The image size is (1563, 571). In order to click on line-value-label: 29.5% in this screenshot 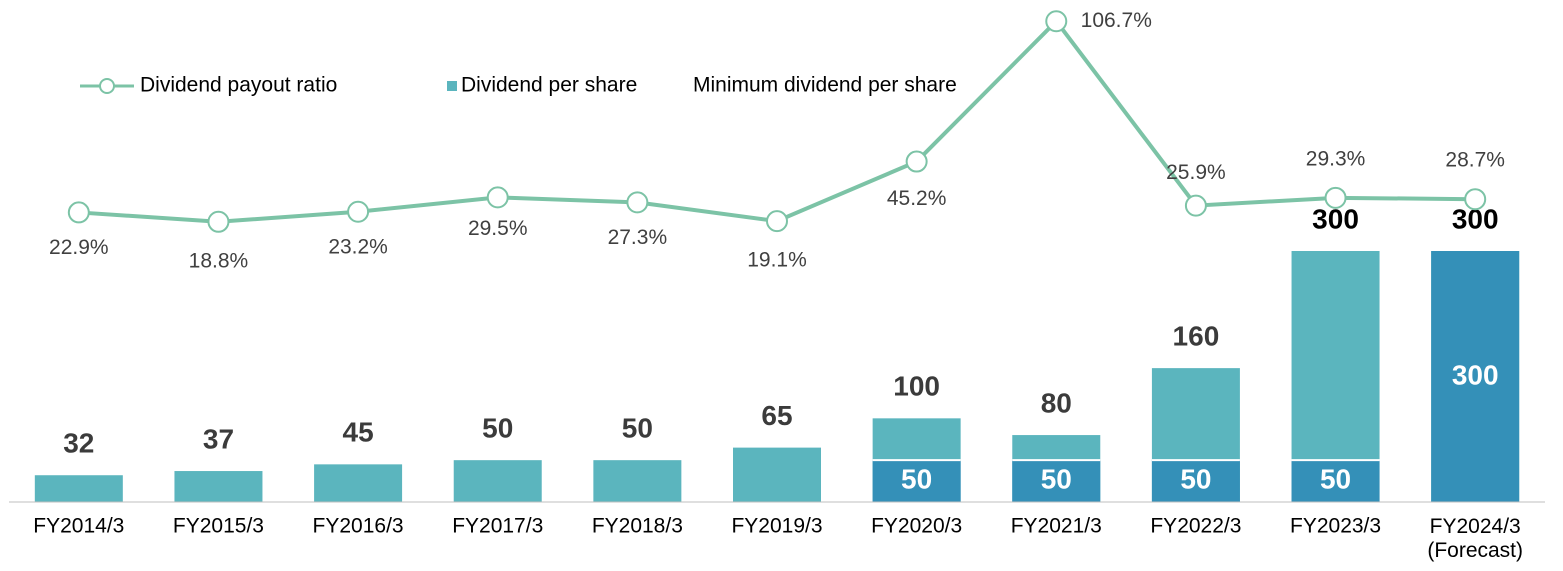, I will do `click(498, 228)`.